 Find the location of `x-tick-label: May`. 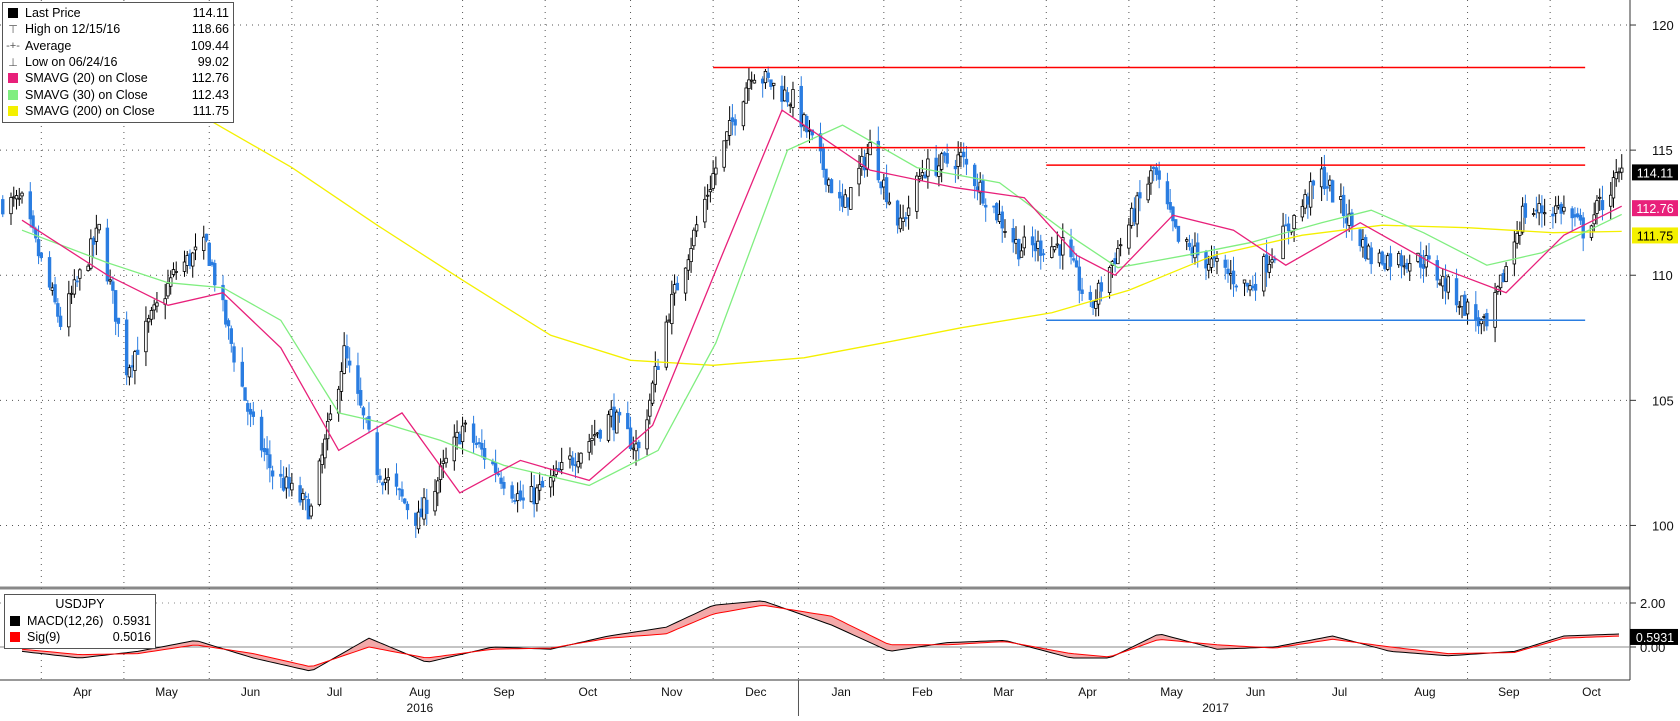

x-tick-label: May is located at coordinates (1171, 692).